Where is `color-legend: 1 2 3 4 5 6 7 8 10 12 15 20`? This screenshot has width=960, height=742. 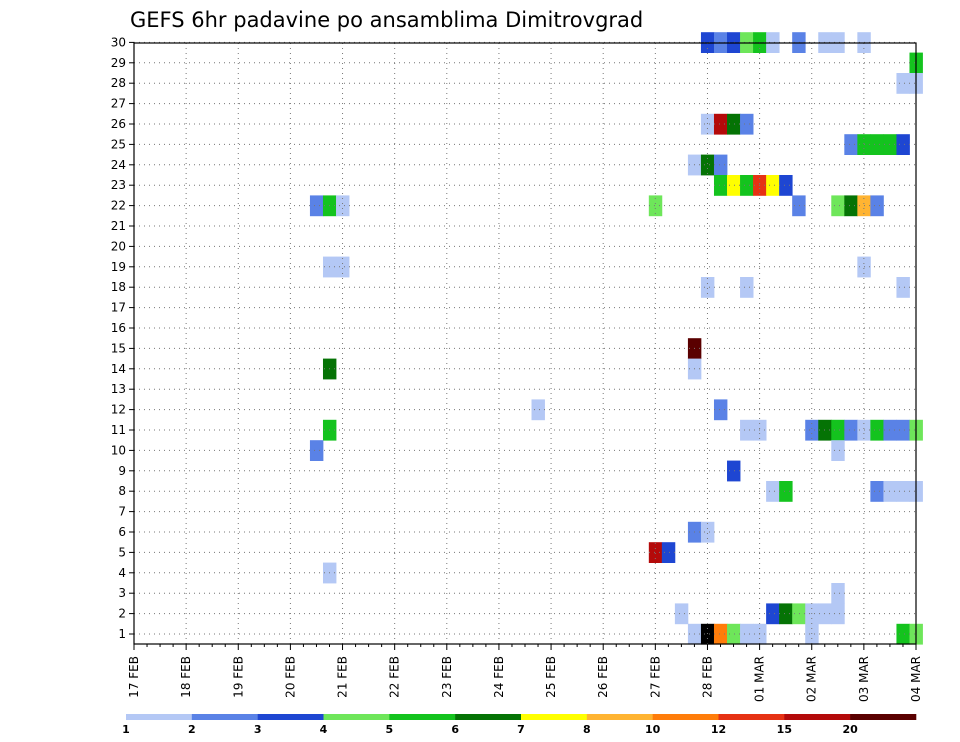
color-legend: 1 2 3 4 5 6 7 8 10 12 15 20 is located at coordinates (519, 725).